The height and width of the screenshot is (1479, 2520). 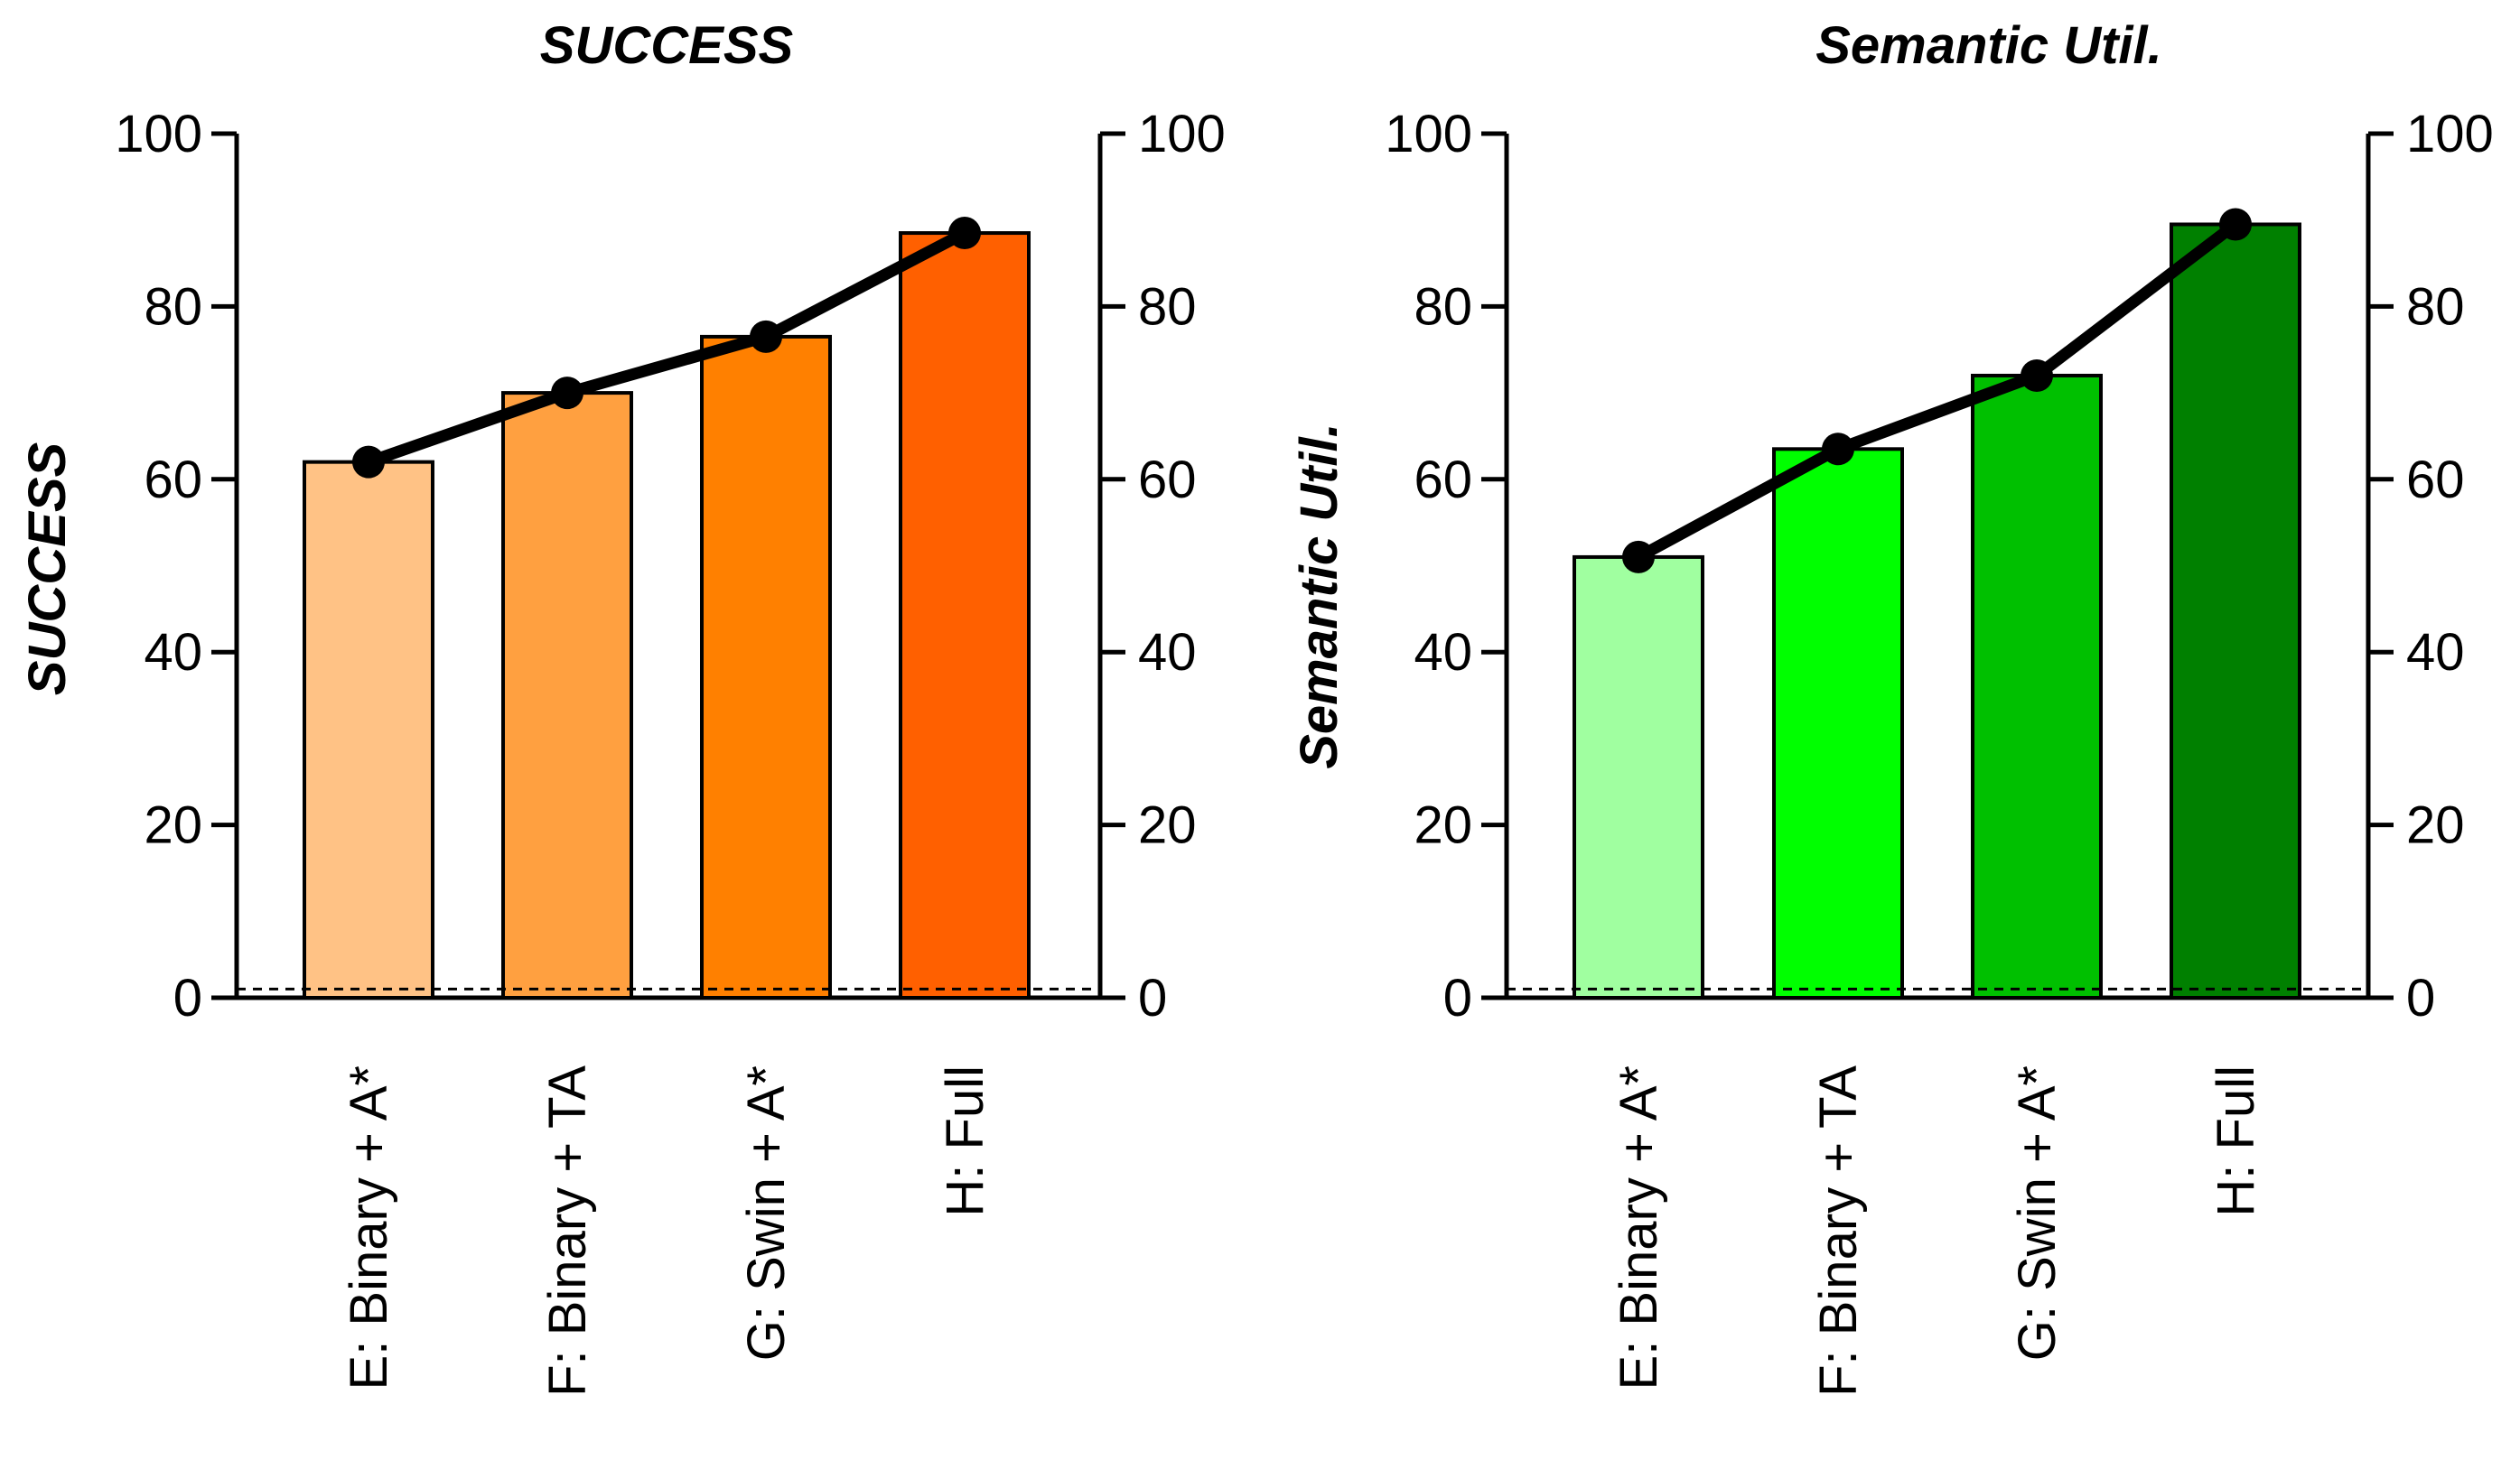 What do you see at coordinates (1988, 45) in the screenshot?
I see `chart-title: Semantic Util.` at bounding box center [1988, 45].